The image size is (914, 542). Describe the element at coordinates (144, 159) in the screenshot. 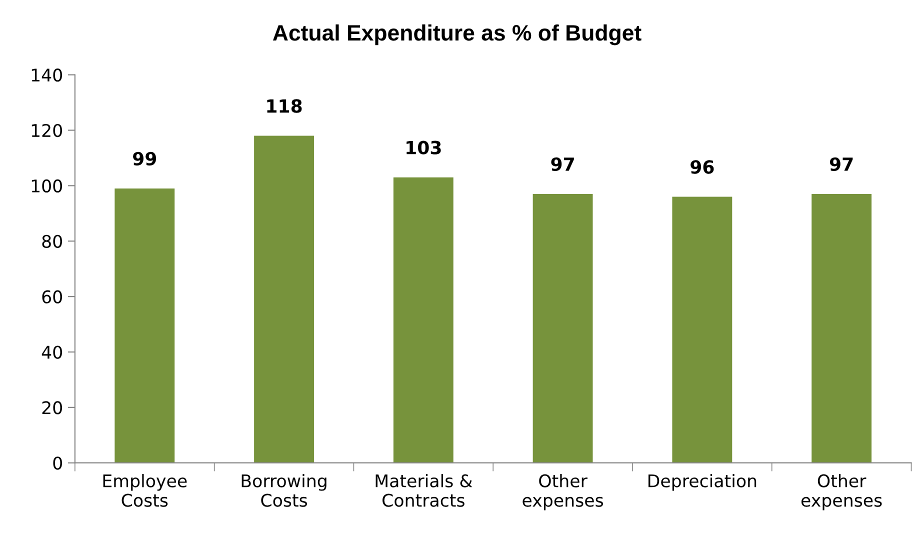

I see `data-label: 99` at that location.